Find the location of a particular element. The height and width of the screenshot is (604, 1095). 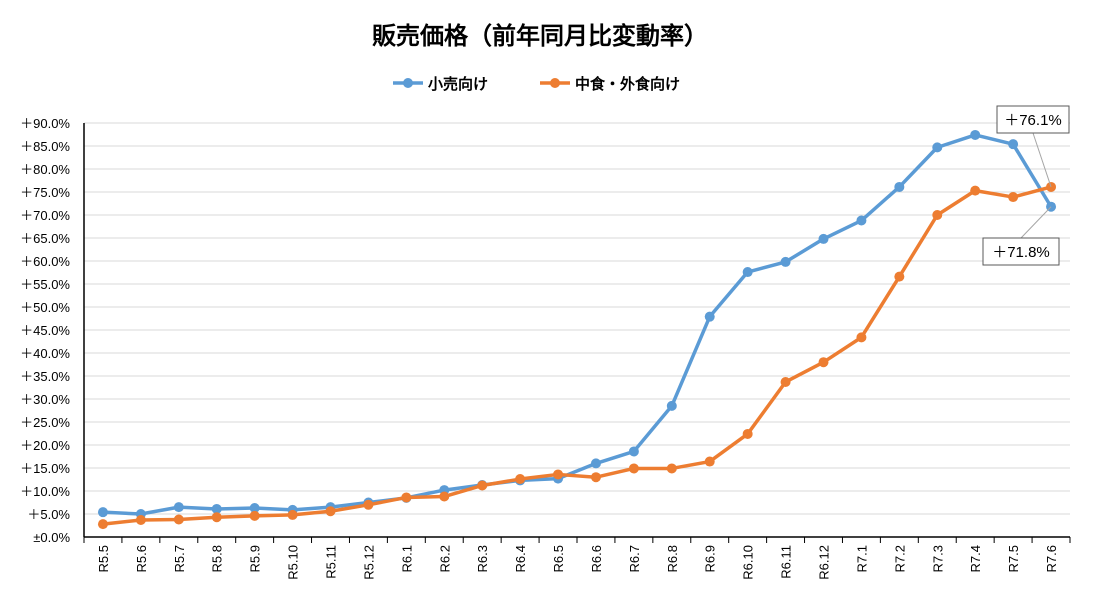

x-tick-label: R6.3 is located at coordinates (482, 558).